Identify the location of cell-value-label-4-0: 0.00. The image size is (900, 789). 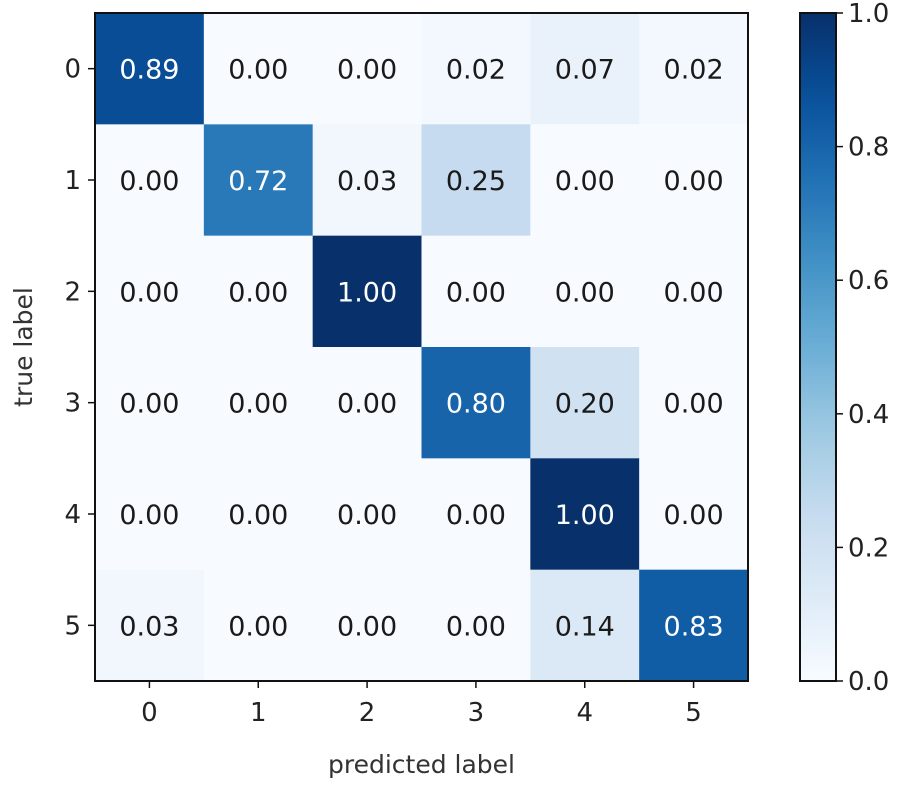
(149, 515).